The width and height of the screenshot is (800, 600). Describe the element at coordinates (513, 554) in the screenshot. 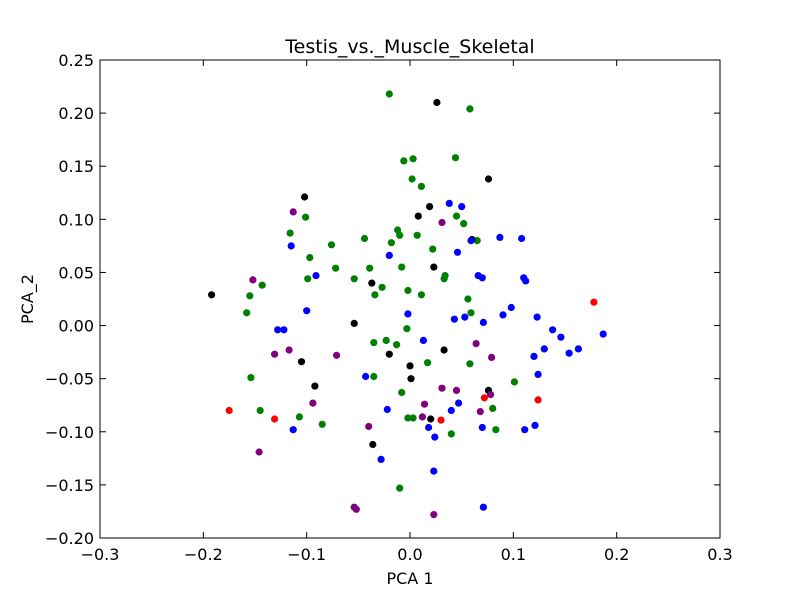

I see `x-tick-label: 0.1` at that location.